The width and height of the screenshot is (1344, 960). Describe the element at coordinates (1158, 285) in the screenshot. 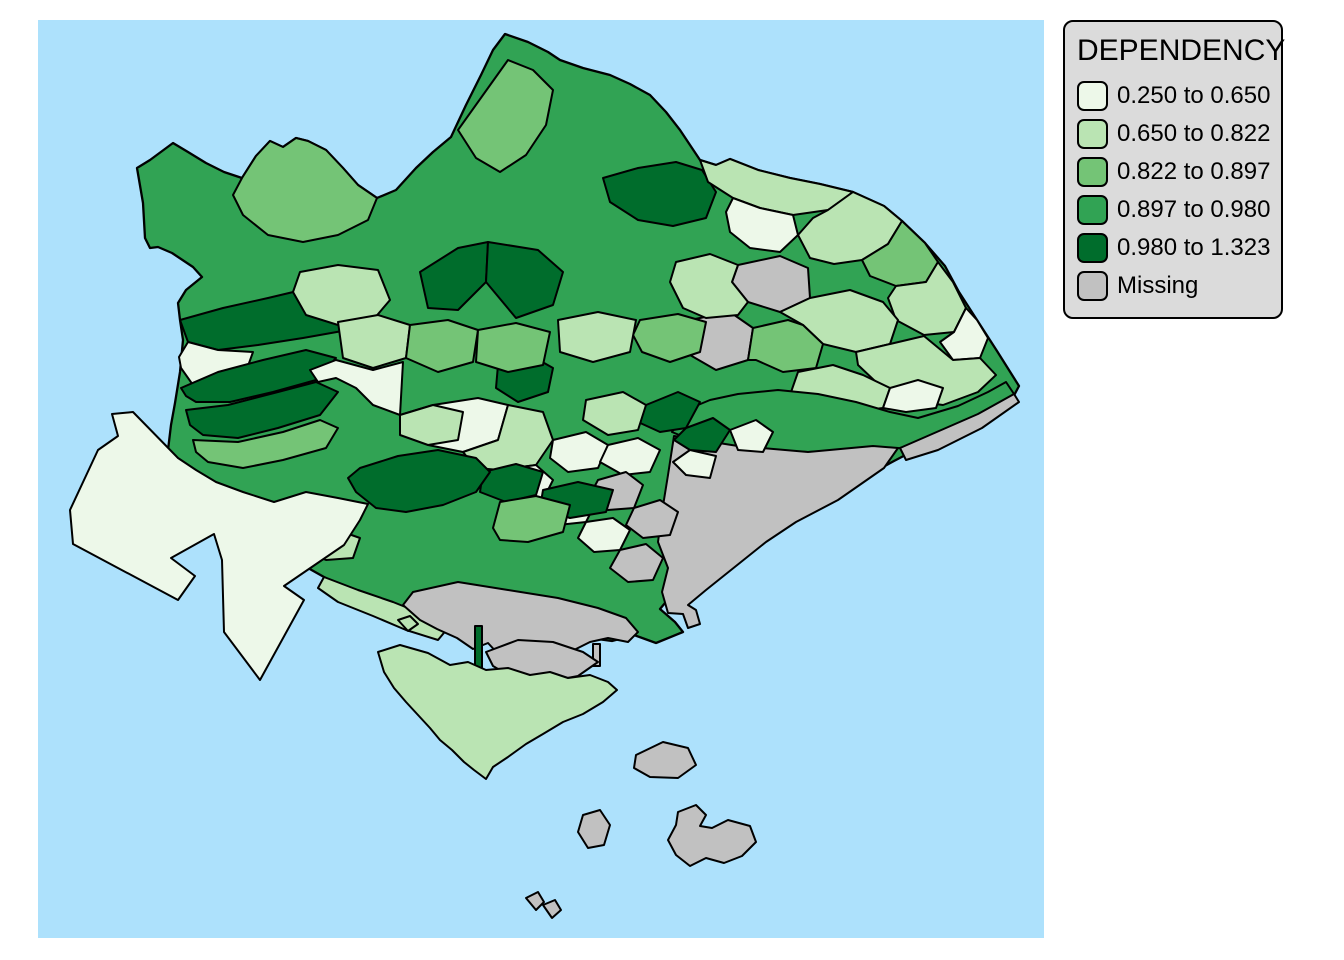

I see `legend-label: Missing` at that location.